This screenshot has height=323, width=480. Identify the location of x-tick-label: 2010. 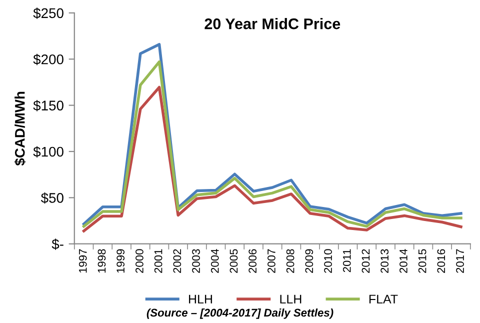
(328, 261).